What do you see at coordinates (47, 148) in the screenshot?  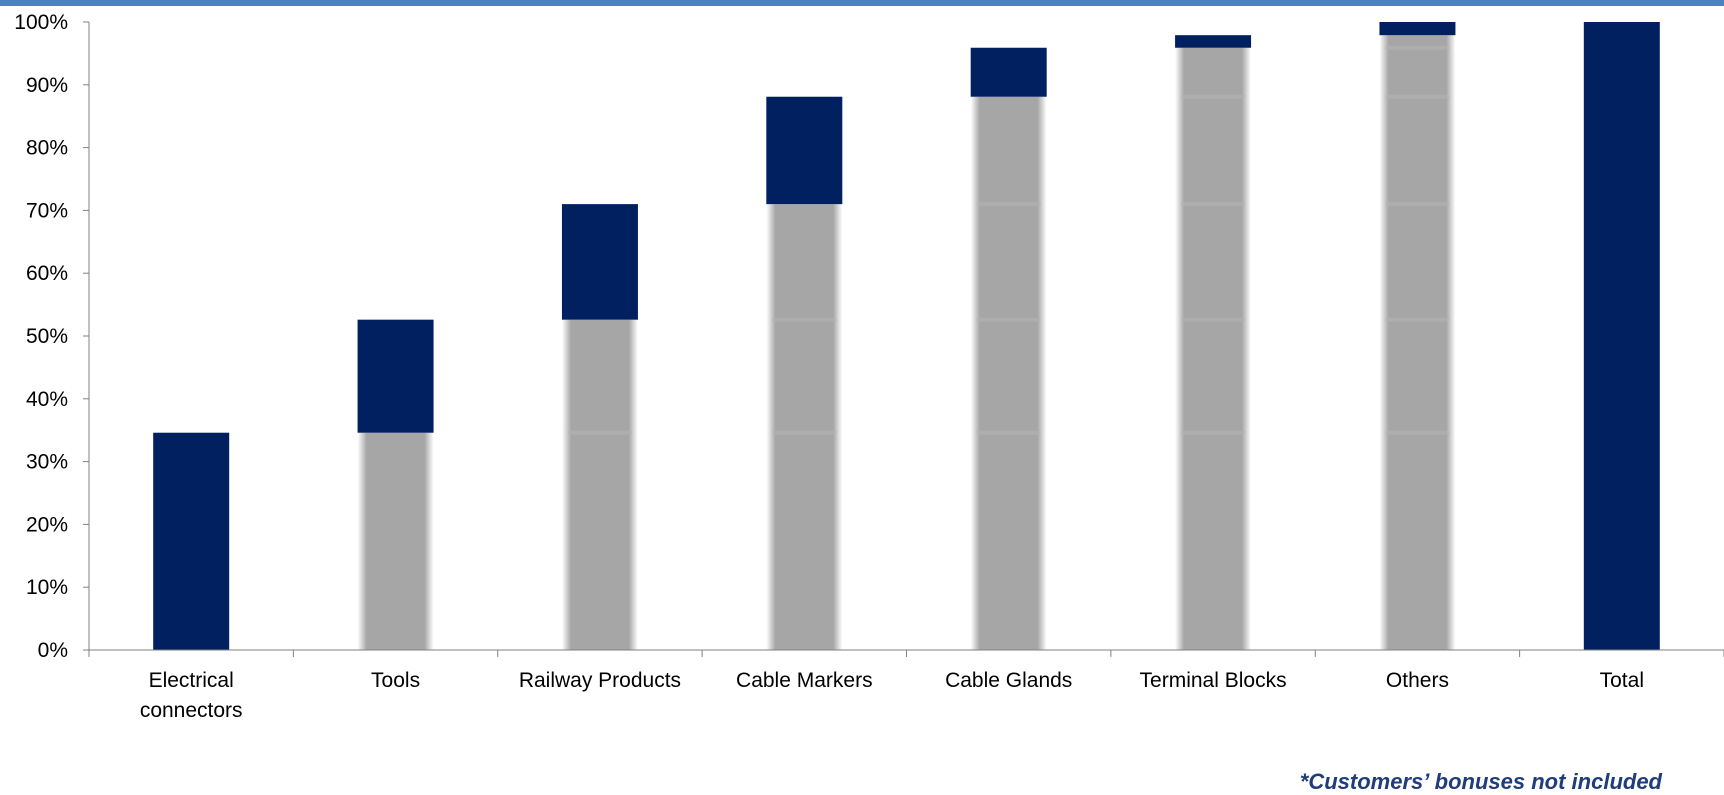 I see `y-tick-label: 80%` at bounding box center [47, 148].